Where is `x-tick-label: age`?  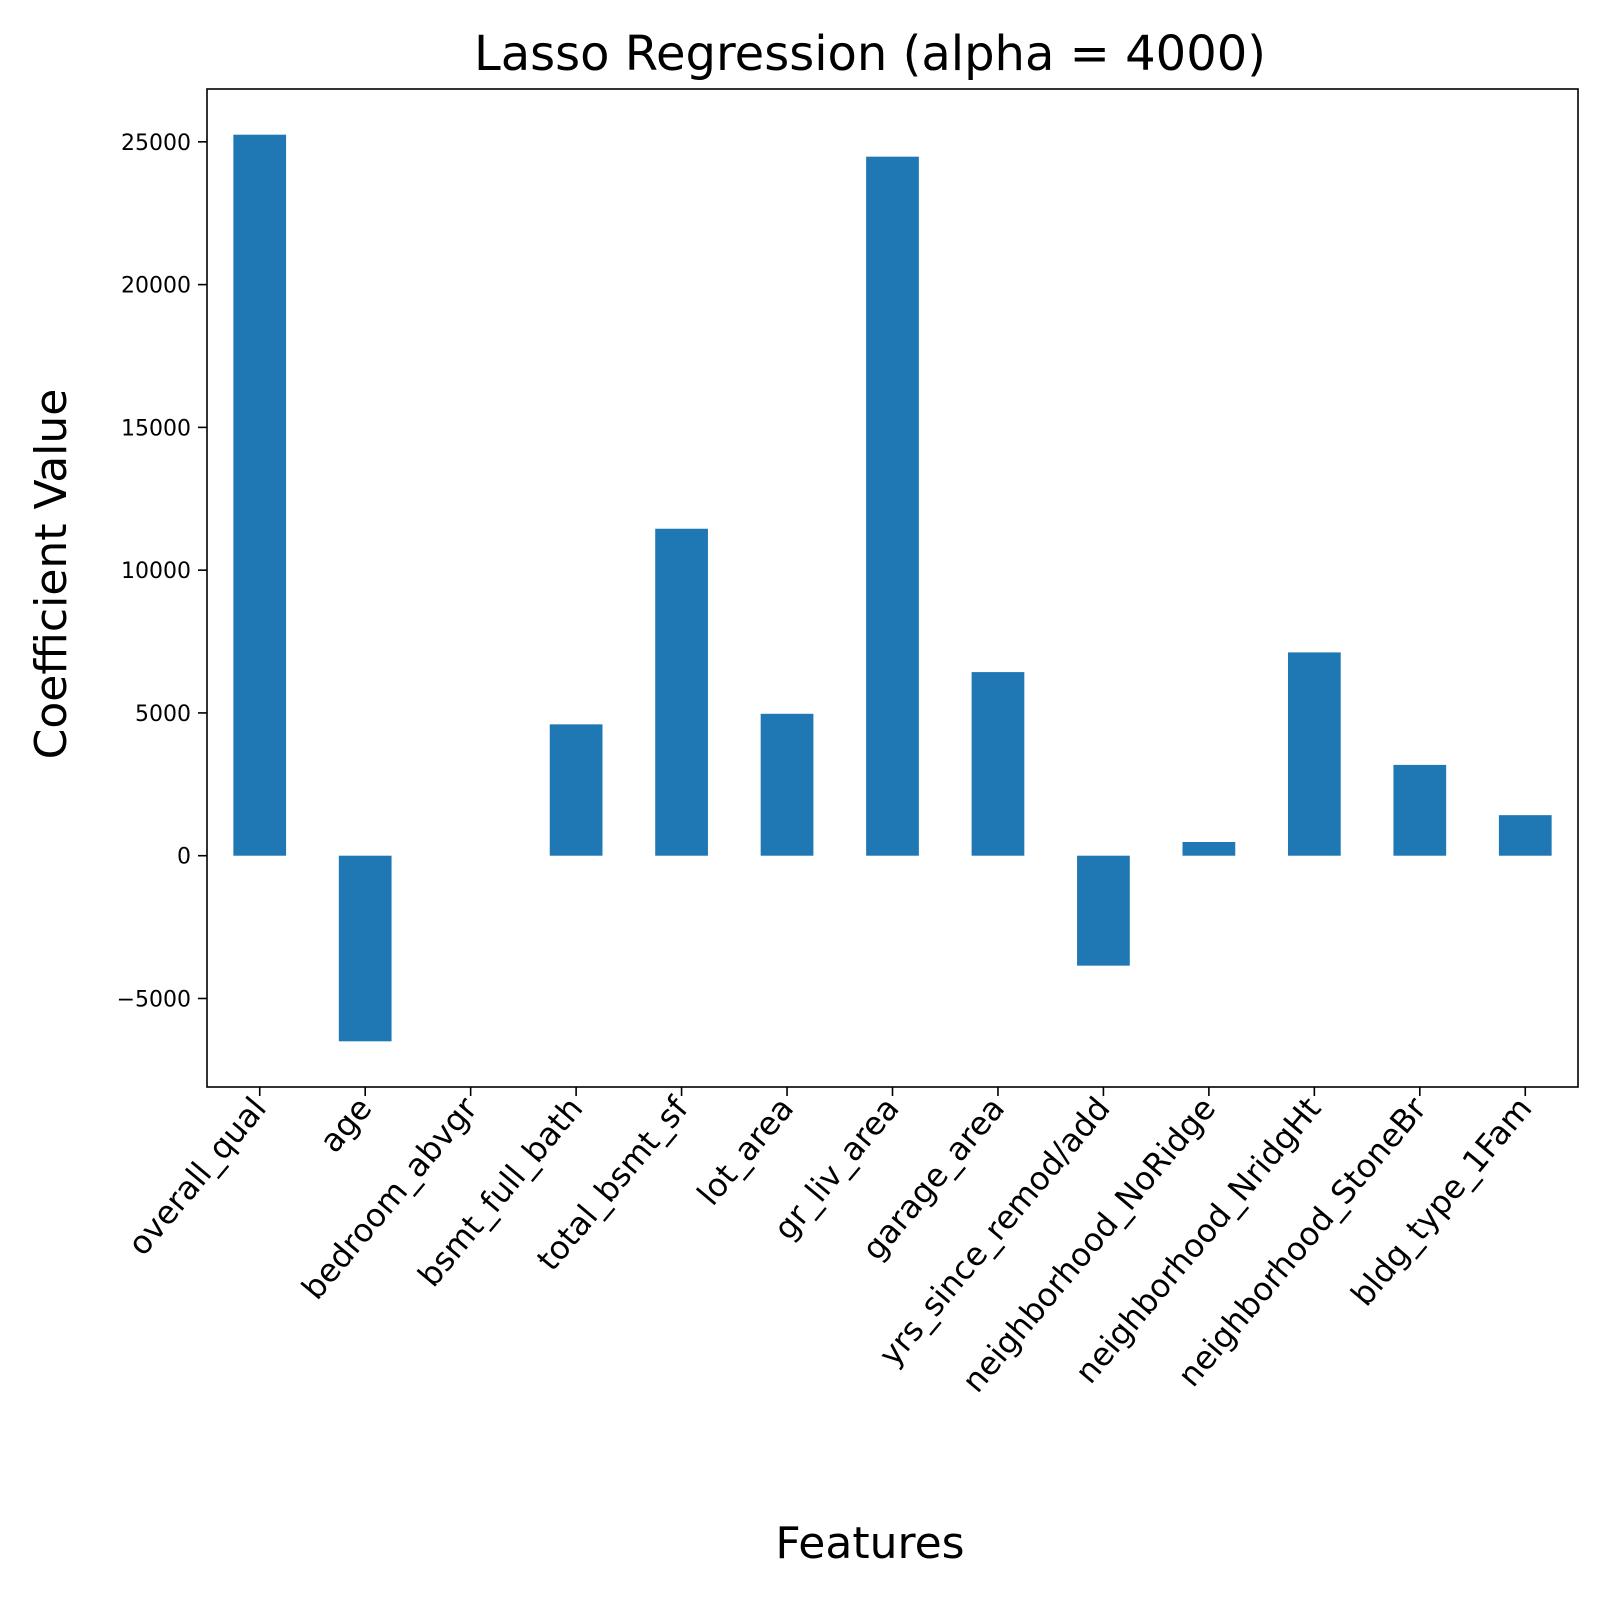 x-tick-label: age is located at coordinates (345, 1125).